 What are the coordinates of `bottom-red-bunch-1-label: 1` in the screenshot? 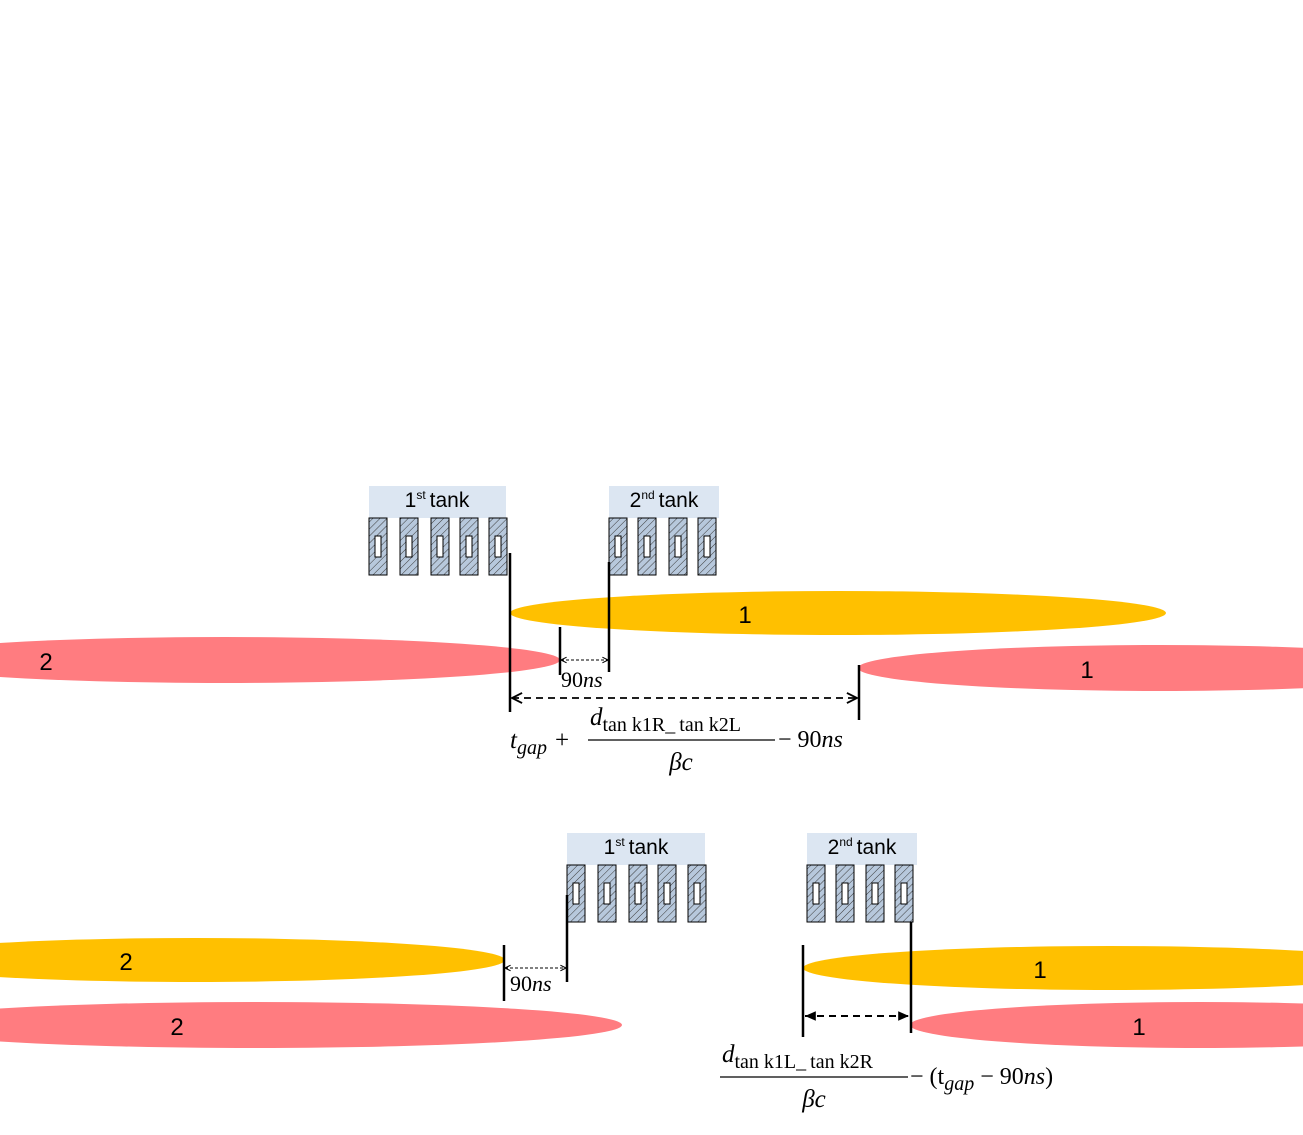 It's located at (1138, 1027).